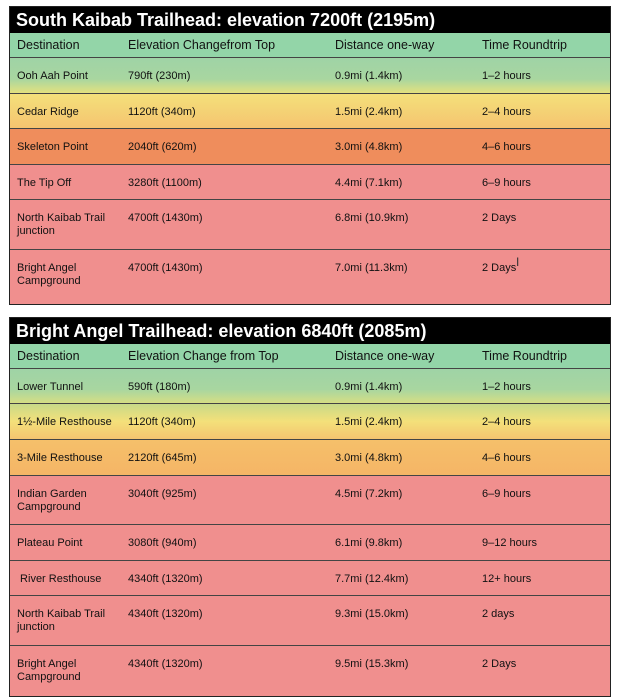 This screenshot has height=698, width=621. I want to click on cell-destination: River Resthouse, so click(59, 579).